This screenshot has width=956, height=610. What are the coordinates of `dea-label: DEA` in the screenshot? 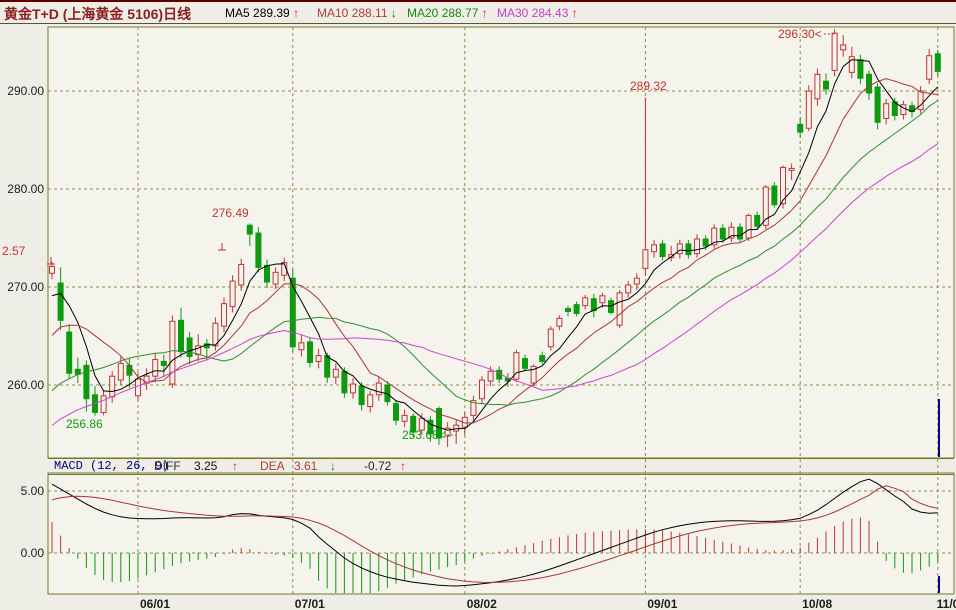 It's located at (272, 466).